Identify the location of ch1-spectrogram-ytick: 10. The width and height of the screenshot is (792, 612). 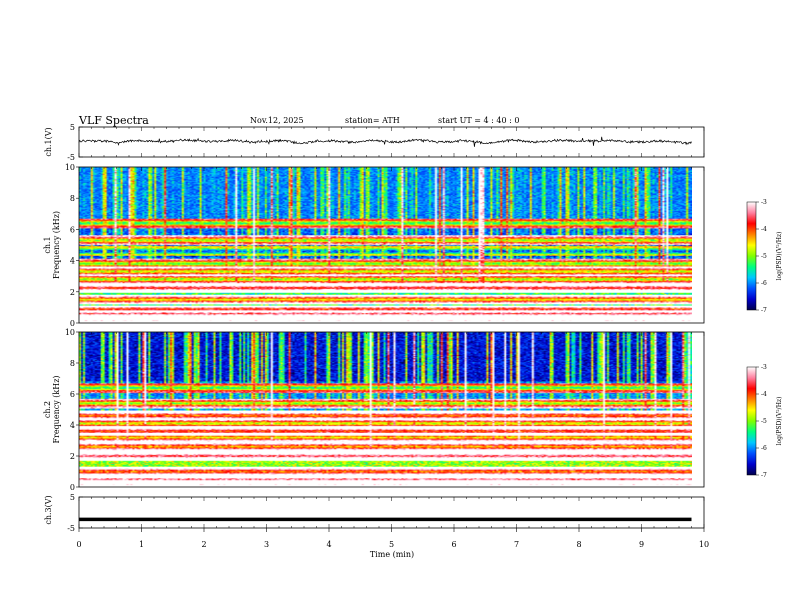
(70, 167).